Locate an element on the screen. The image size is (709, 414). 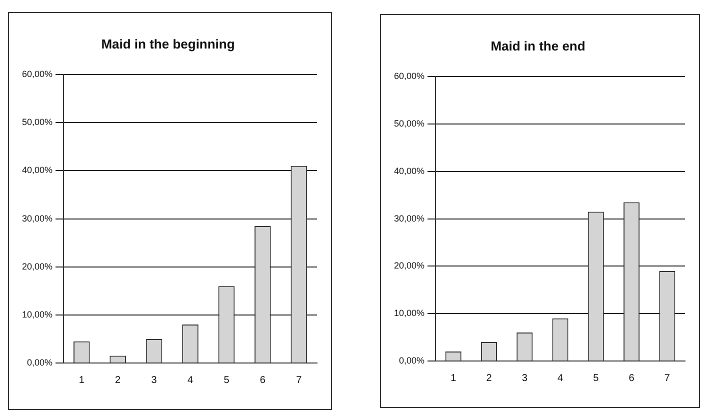
chart-title: Maid in the beginning is located at coordinates (168, 44).